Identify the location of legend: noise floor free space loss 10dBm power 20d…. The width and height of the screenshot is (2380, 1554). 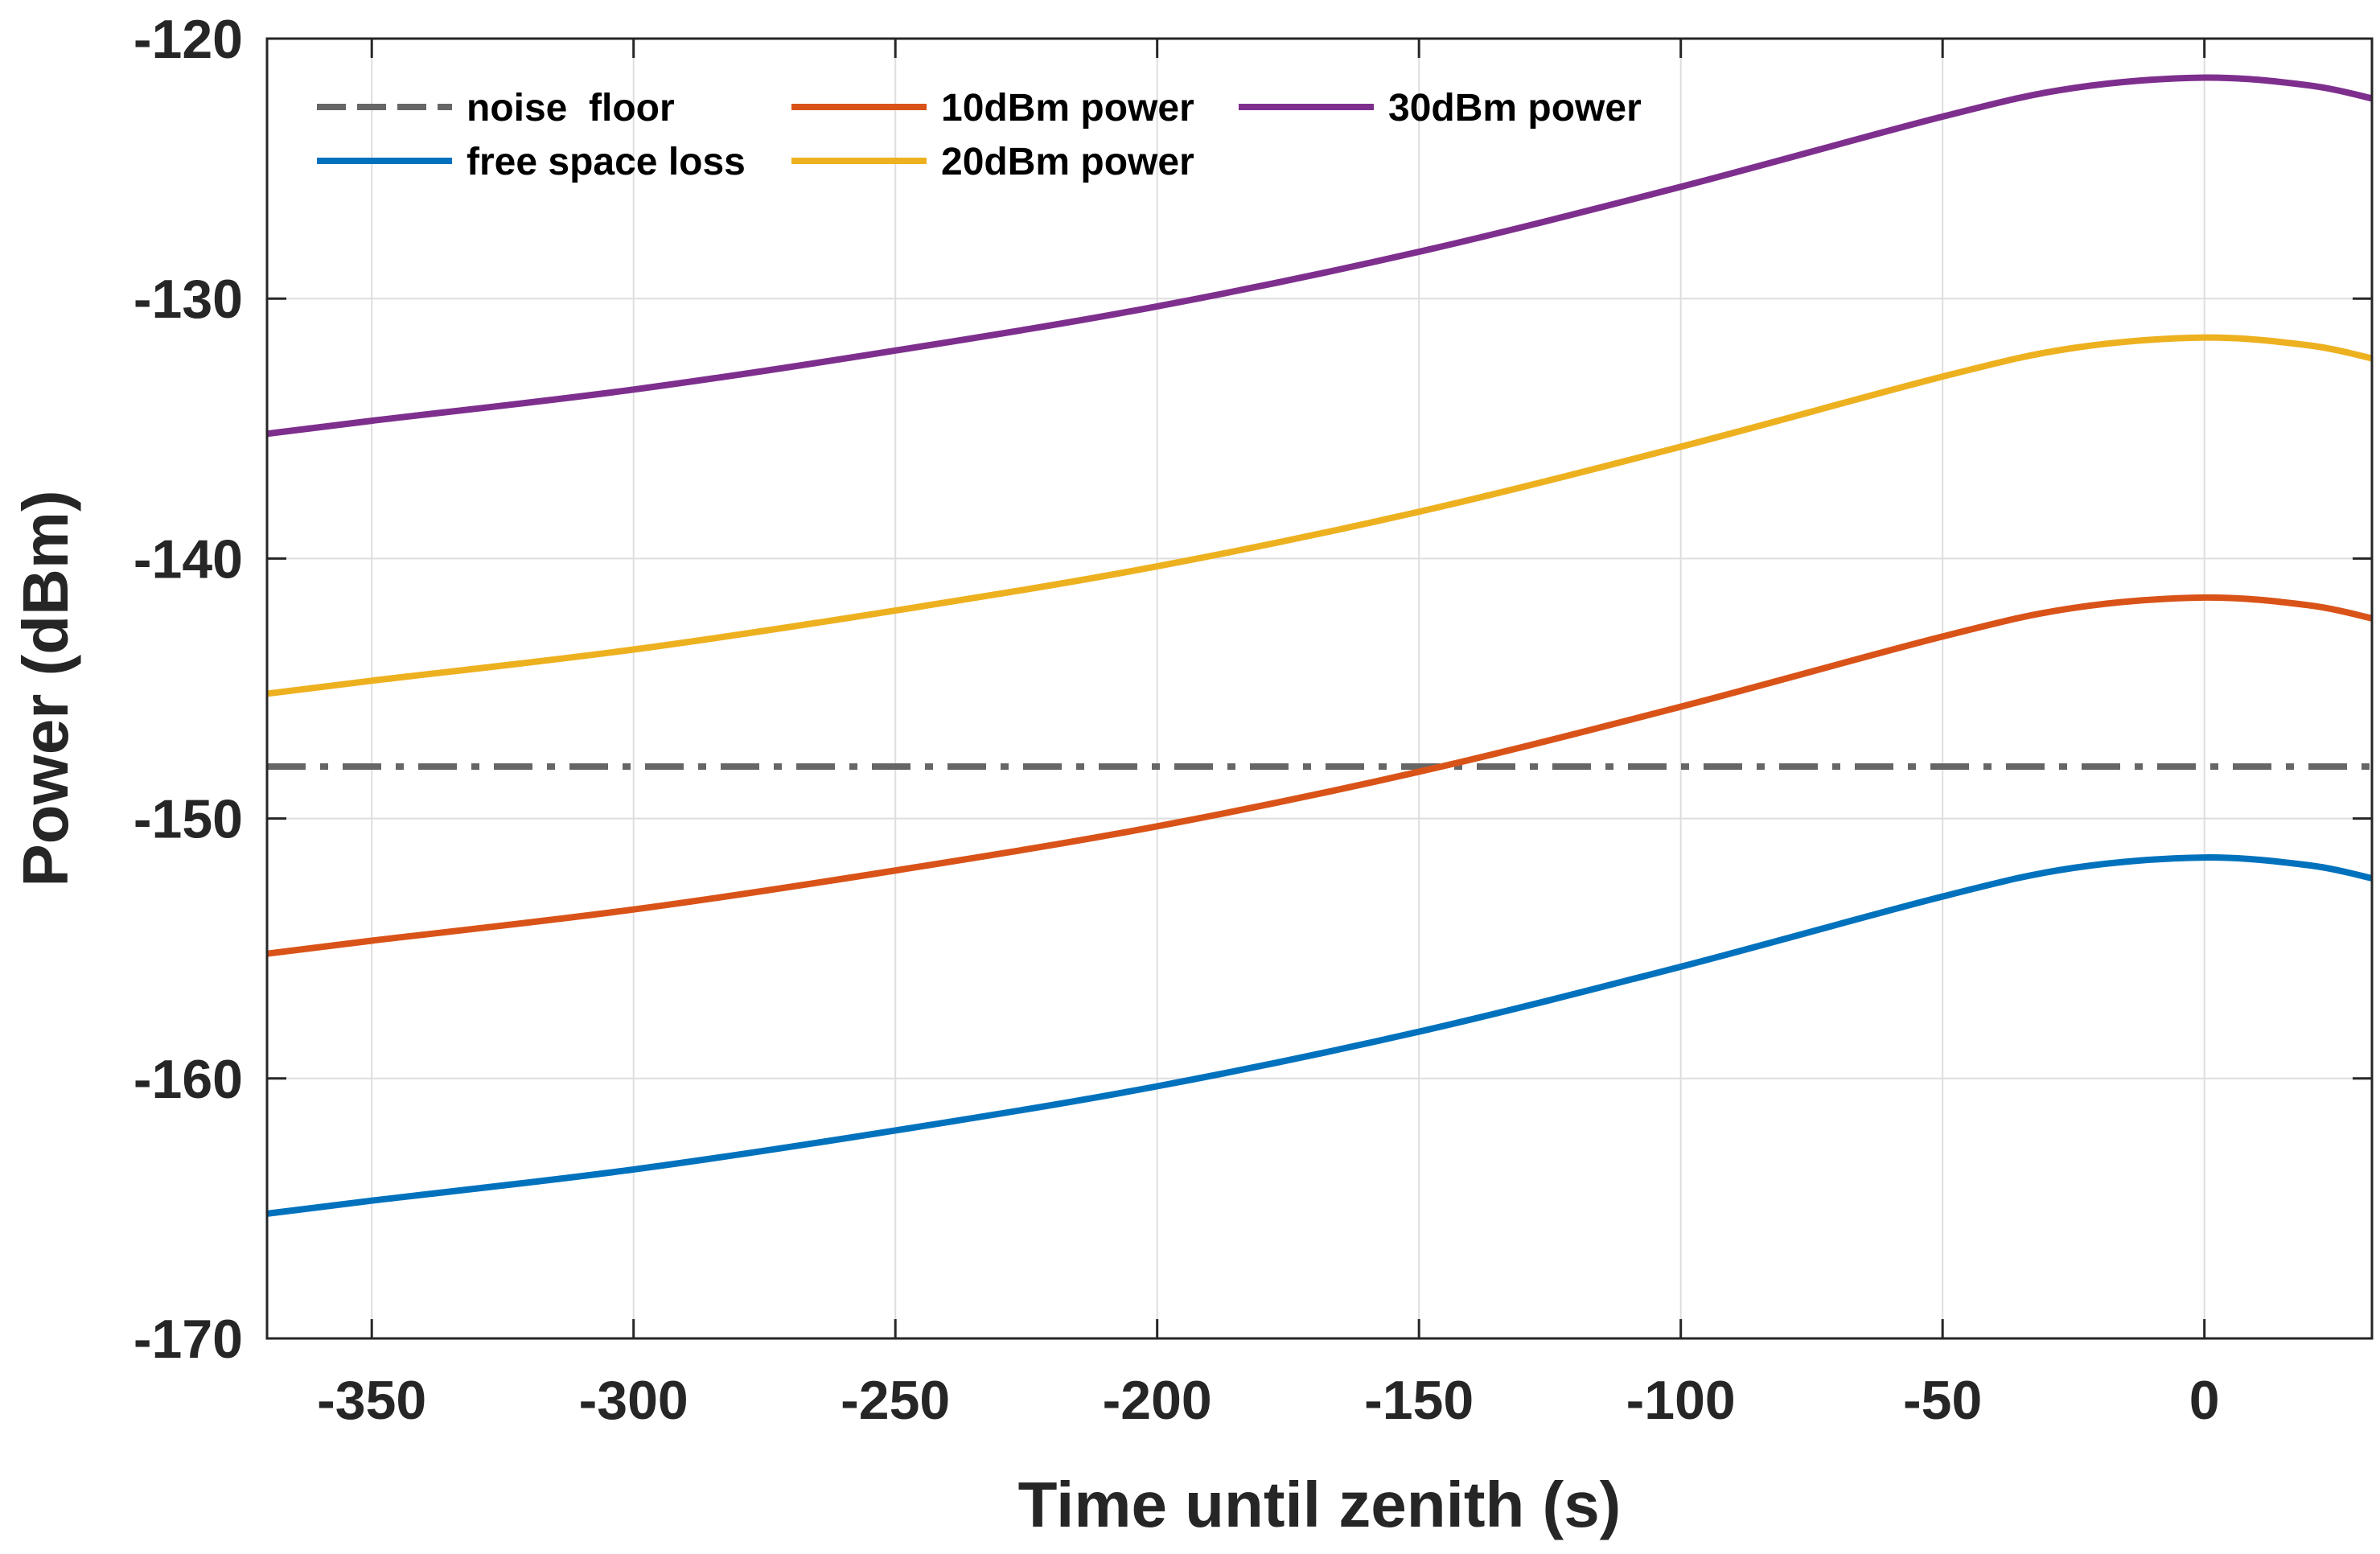
(980, 135).